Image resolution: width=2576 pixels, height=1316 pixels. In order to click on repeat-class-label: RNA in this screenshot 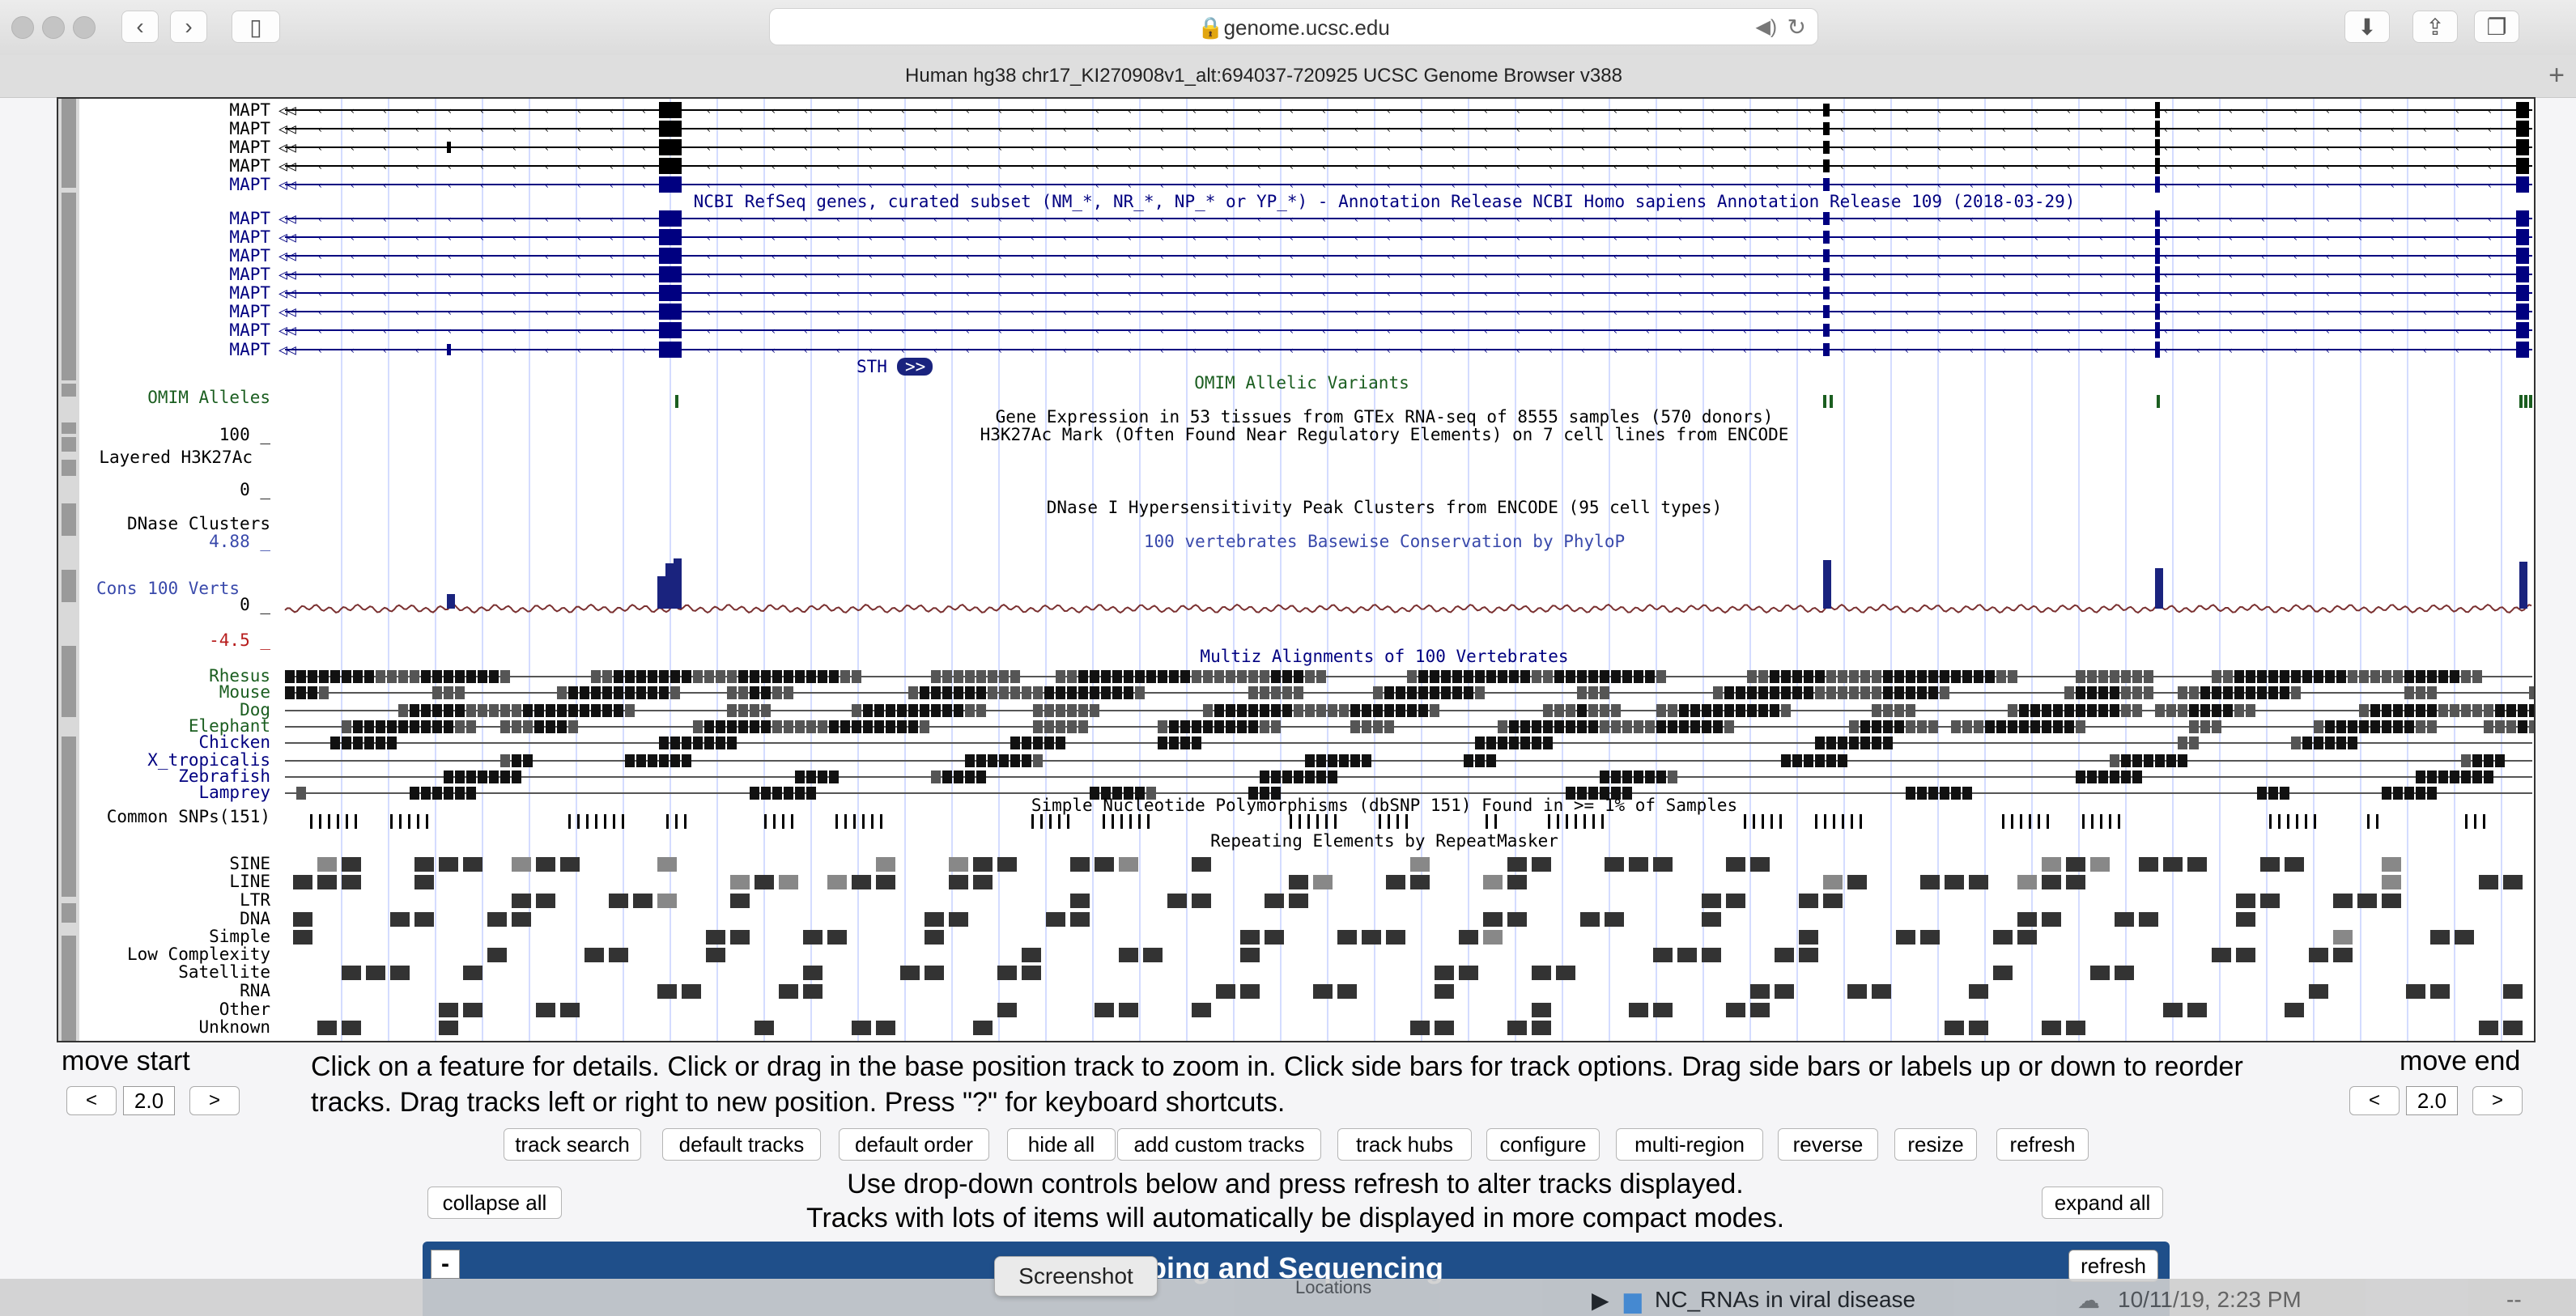, I will do `click(255, 991)`.